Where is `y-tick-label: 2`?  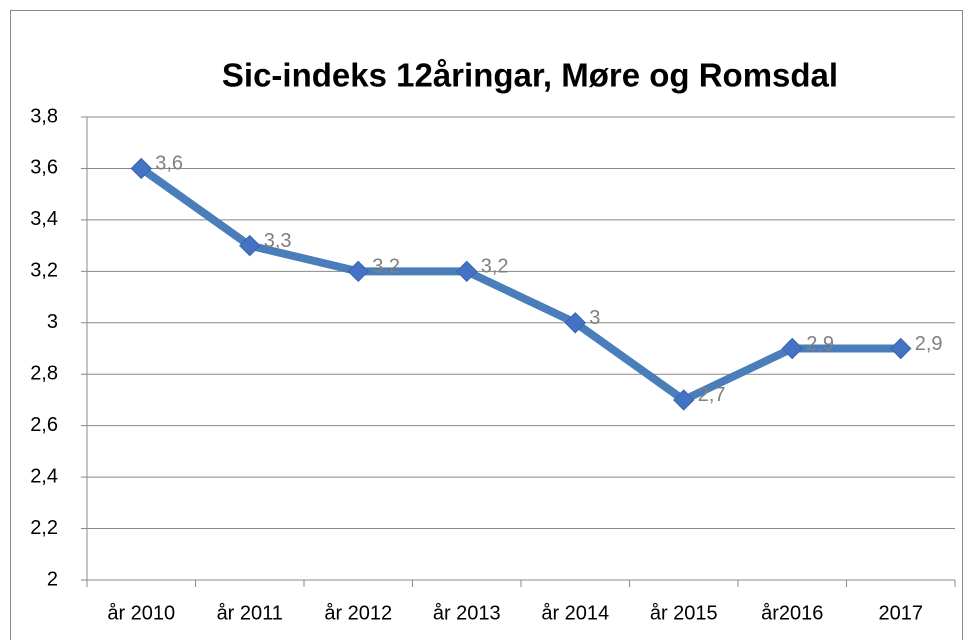
y-tick-label: 2 is located at coordinates (52, 579).